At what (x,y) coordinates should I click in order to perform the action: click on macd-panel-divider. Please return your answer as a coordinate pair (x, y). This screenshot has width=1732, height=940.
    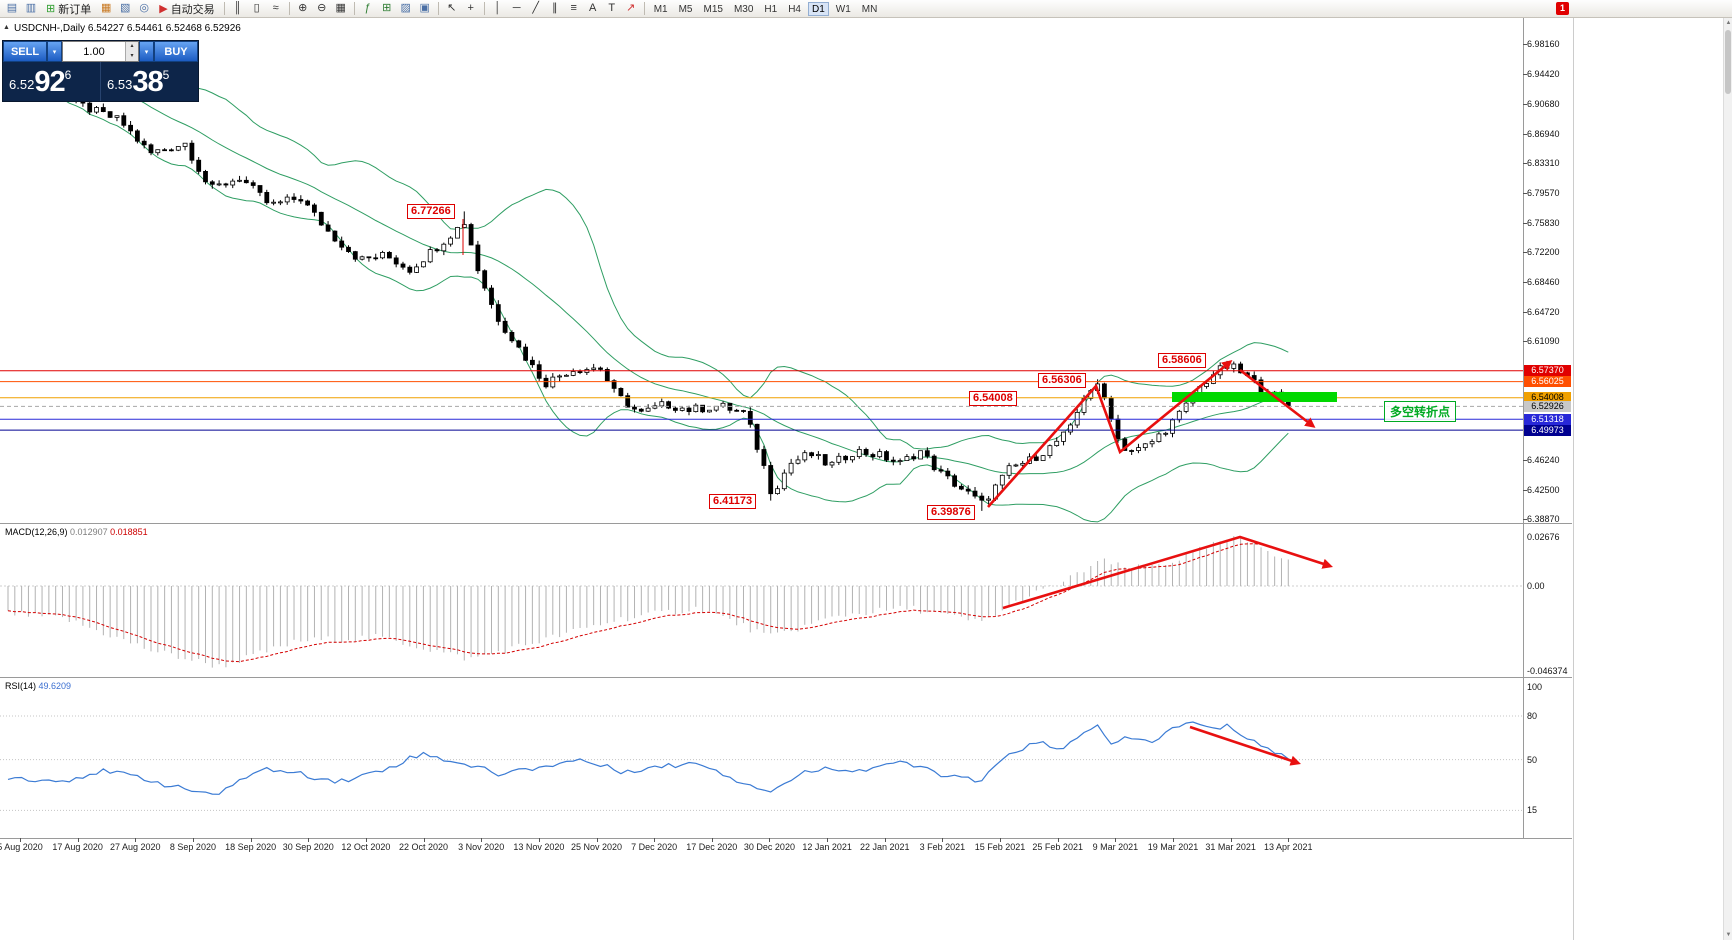
    Looking at the image, I should click on (786, 523).